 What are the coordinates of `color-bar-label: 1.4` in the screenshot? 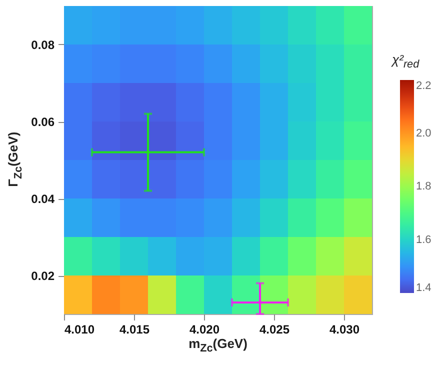 It's located at (424, 288).